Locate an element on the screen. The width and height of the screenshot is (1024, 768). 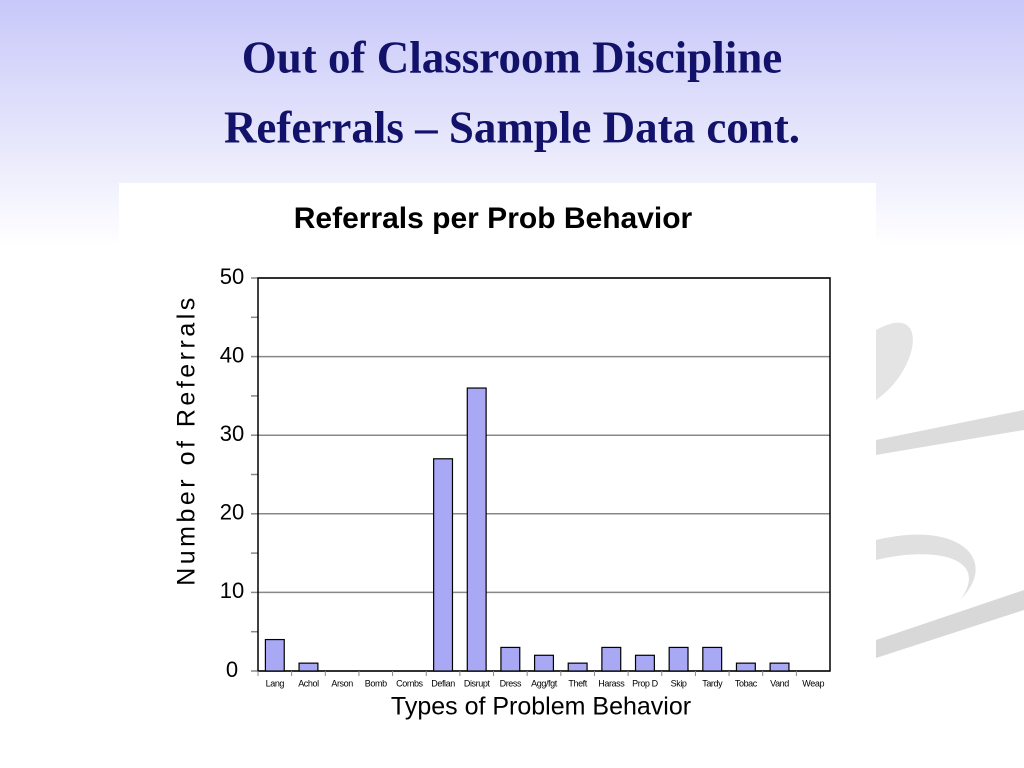
y-tick-label: 20 is located at coordinates (232, 512).